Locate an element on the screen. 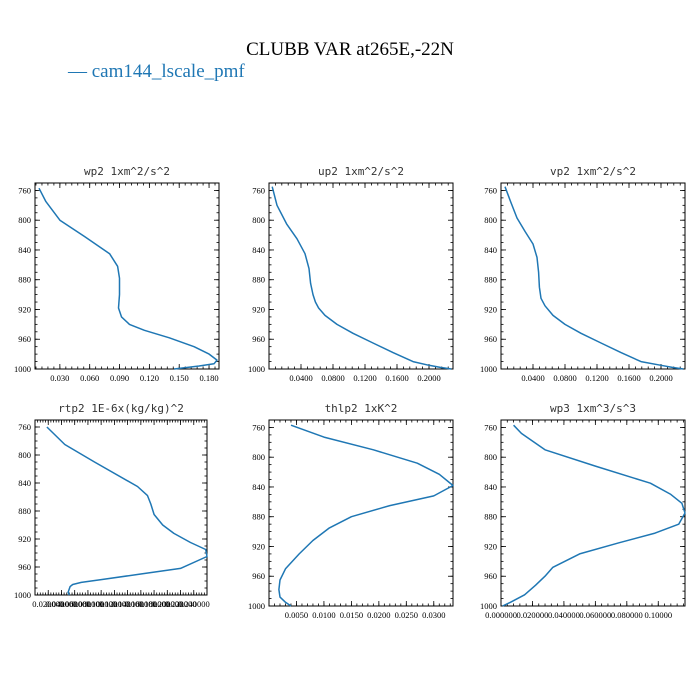 This screenshot has height=700, width=700. legend-entry: — cam144_lscale_pmf is located at coordinates (156, 71).